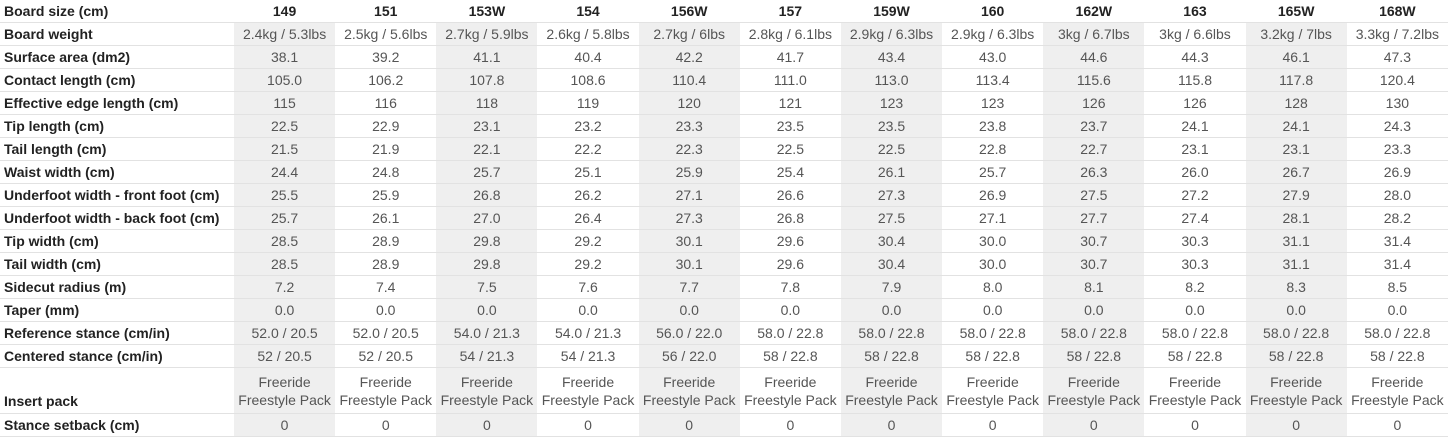 This screenshot has height=437, width=1448. What do you see at coordinates (386, 80) in the screenshot?
I see `spec-value: 106.2` at bounding box center [386, 80].